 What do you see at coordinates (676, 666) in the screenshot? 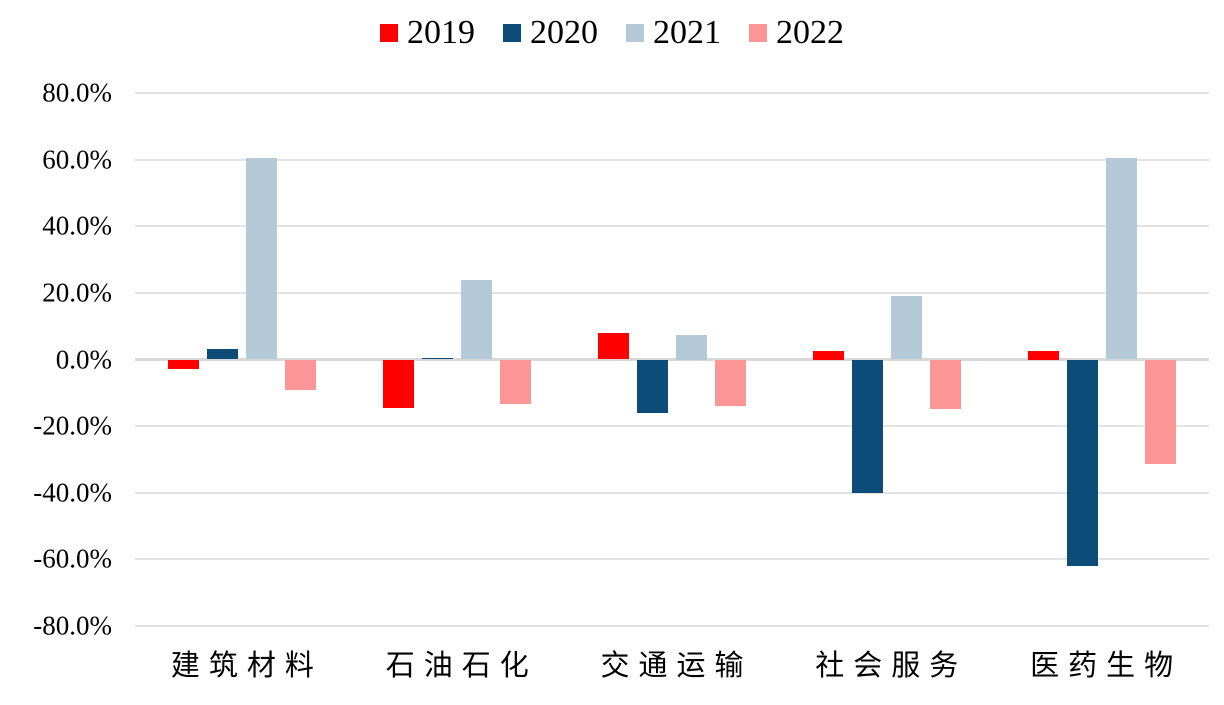
I see `x-tick-label-交通运输: 交通运输` at bounding box center [676, 666].